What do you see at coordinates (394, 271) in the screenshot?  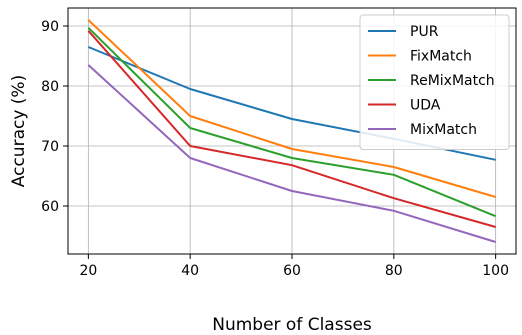 I see `x-tick-label: 80` at bounding box center [394, 271].